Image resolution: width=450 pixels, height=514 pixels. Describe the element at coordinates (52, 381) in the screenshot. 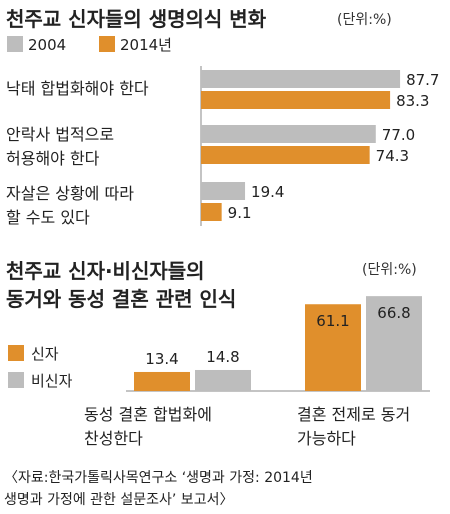

I see `legend-label-nonbeliever: 비신자` at that location.